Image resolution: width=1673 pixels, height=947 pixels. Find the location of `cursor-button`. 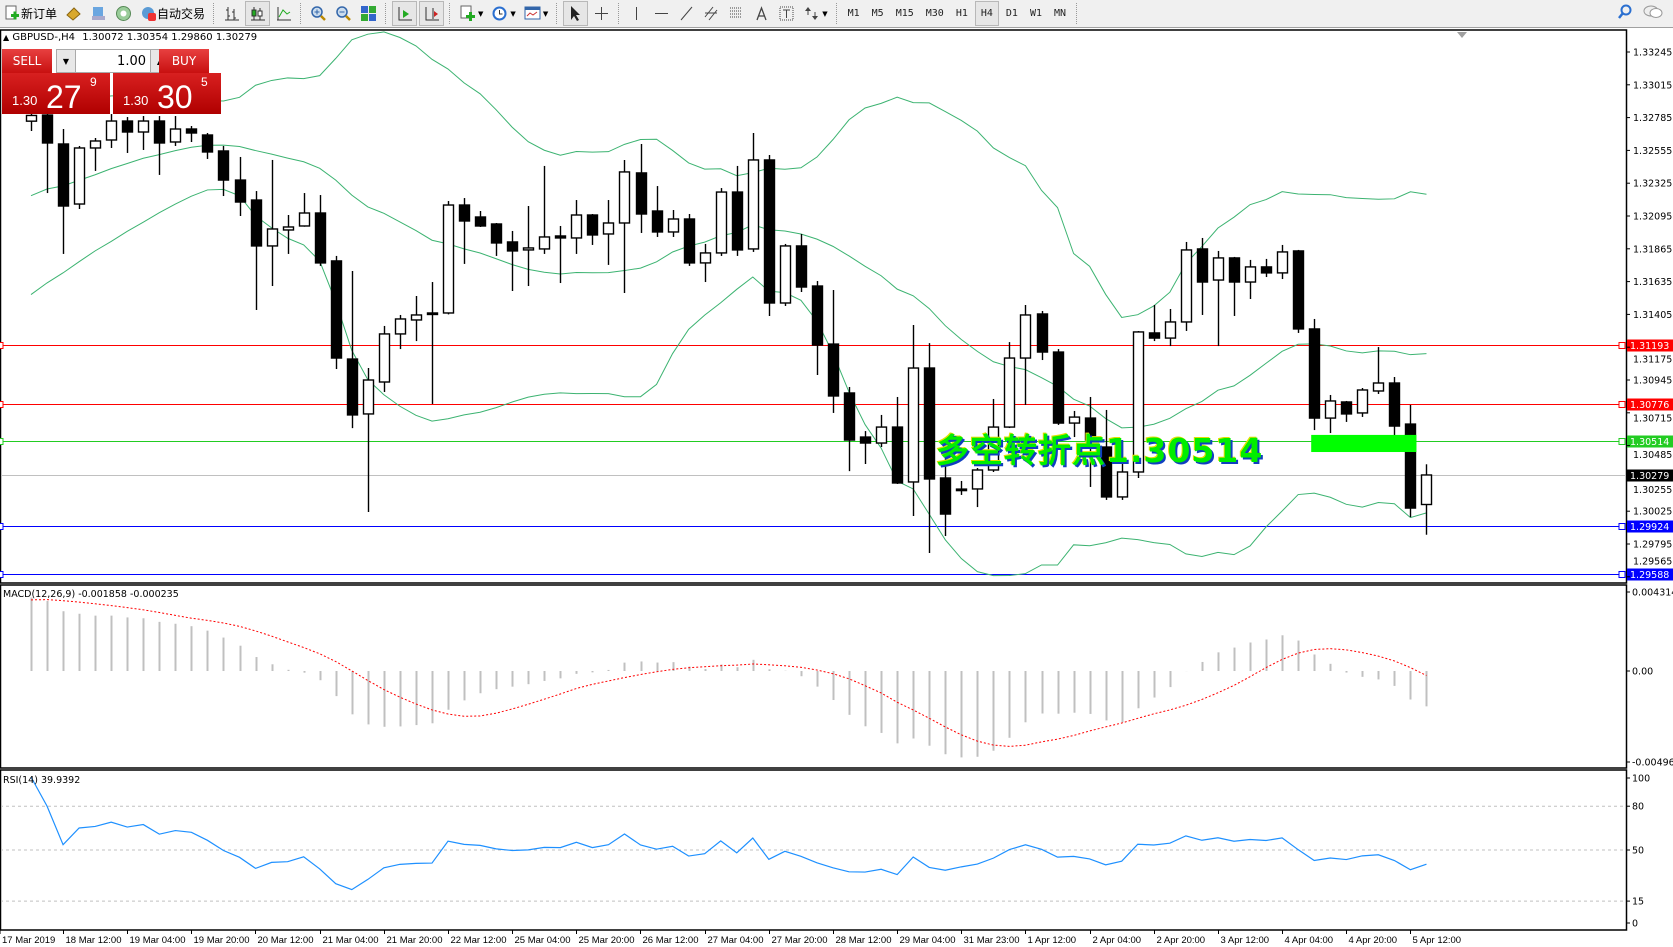

cursor-button is located at coordinates (576, 13).